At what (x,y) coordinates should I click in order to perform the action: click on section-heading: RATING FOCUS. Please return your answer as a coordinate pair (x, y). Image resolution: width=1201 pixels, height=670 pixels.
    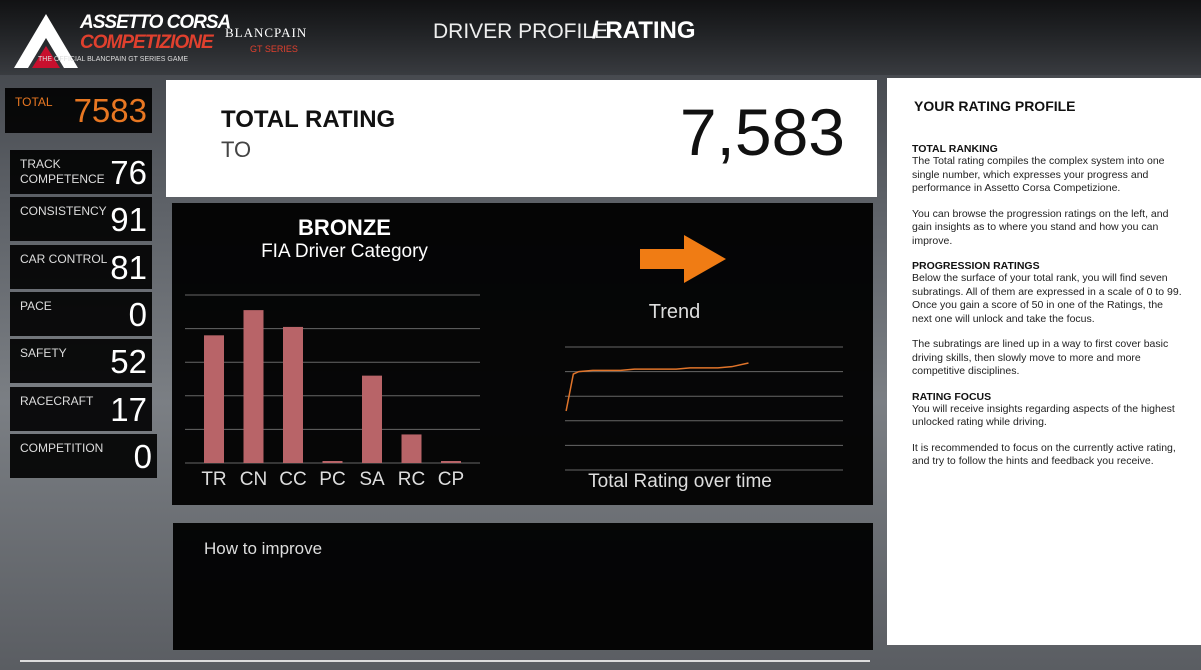
    Looking at the image, I should click on (952, 396).